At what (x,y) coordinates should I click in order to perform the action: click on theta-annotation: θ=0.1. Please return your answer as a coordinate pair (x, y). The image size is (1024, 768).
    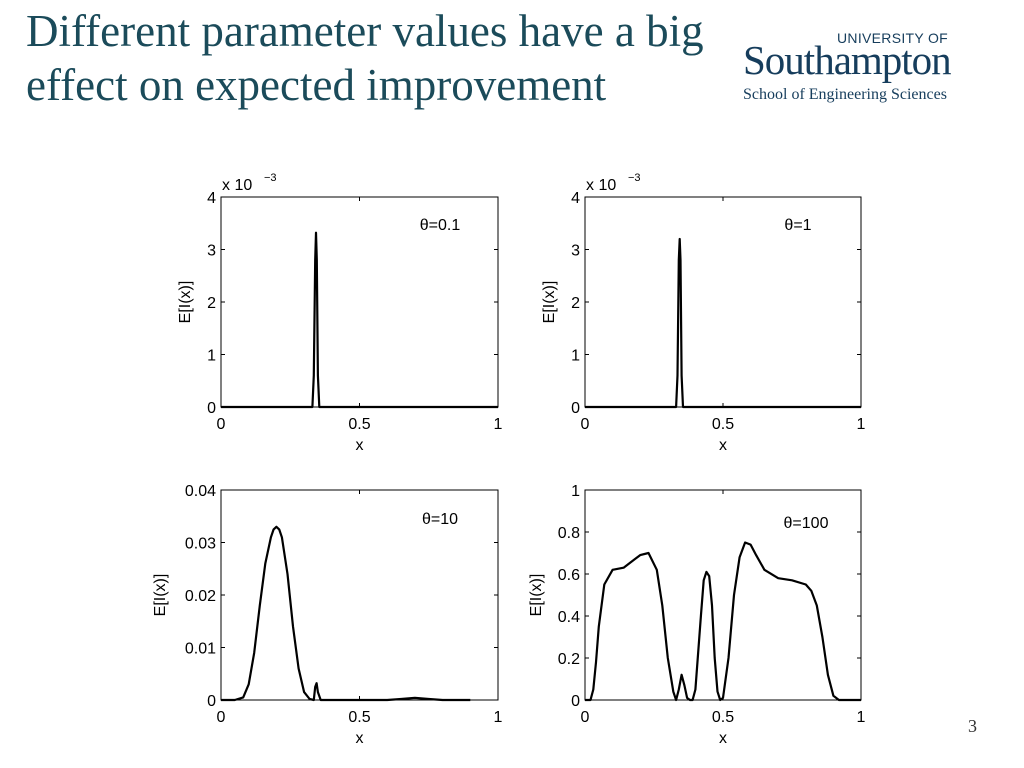
    Looking at the image, I should click on (440, 225).